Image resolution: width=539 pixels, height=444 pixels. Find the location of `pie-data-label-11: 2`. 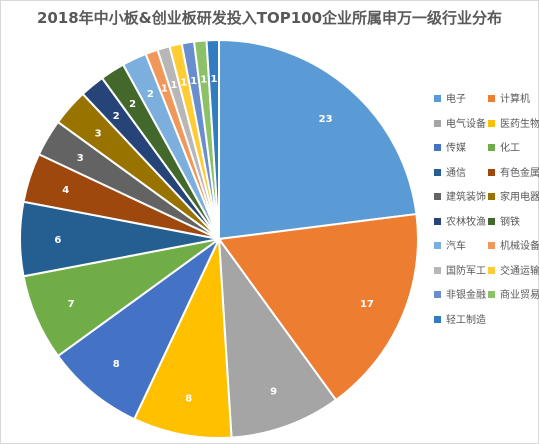

pie-data-label-11: 2 is located at coordinates (116, 116).